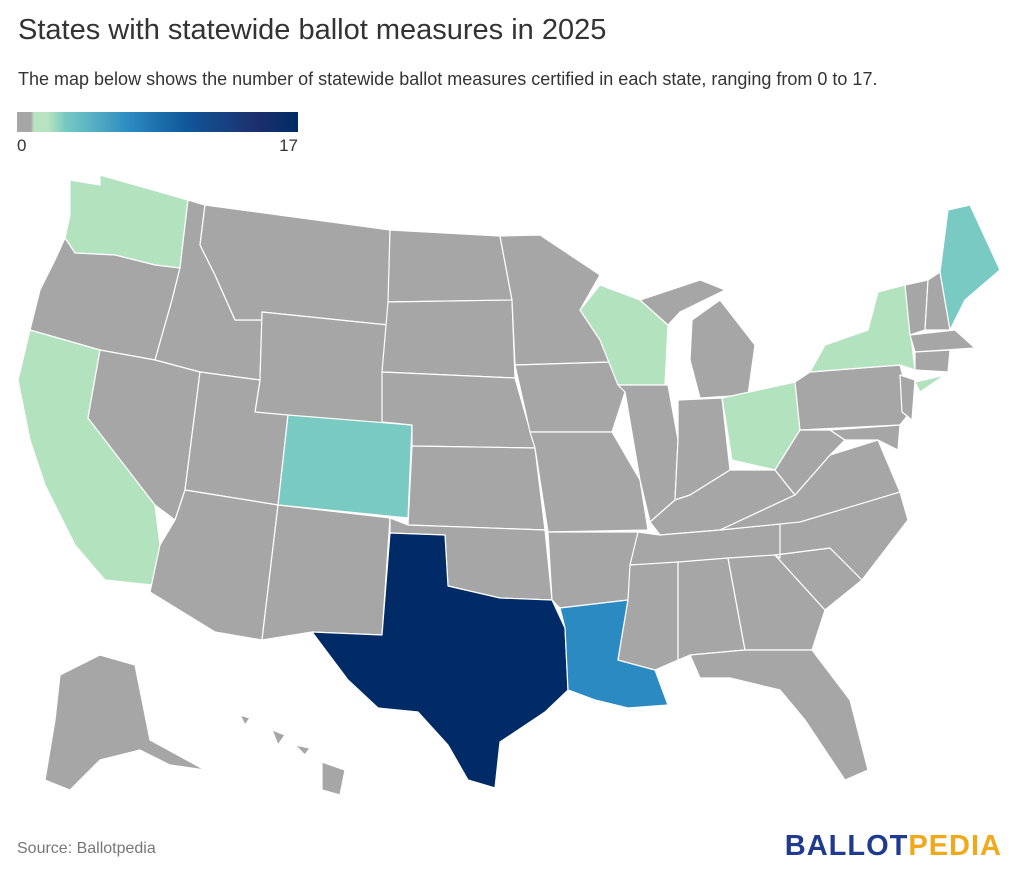 The height and width of the screenshot is (877, 1024). What do you see at coordinates (22, 145) in the screenshot?
I see `legend-min-label: 0` at bounding box center [22, 145].